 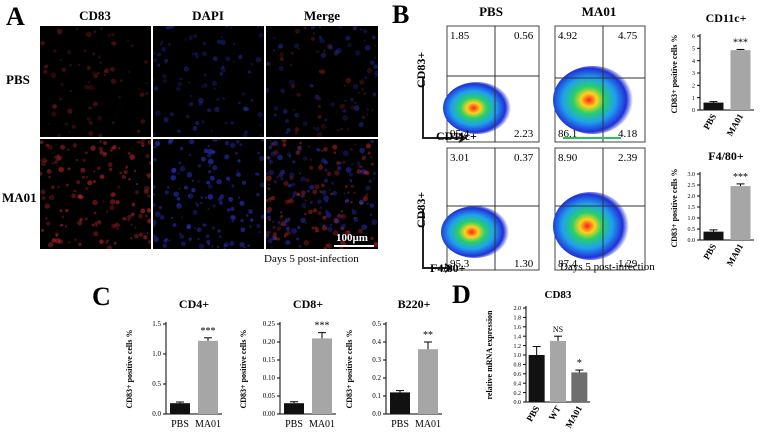 What do you see at coordinates (269, 378) in the screenshot?
I see `y-tick-label: 0.10` at bounding box center [269, 378].